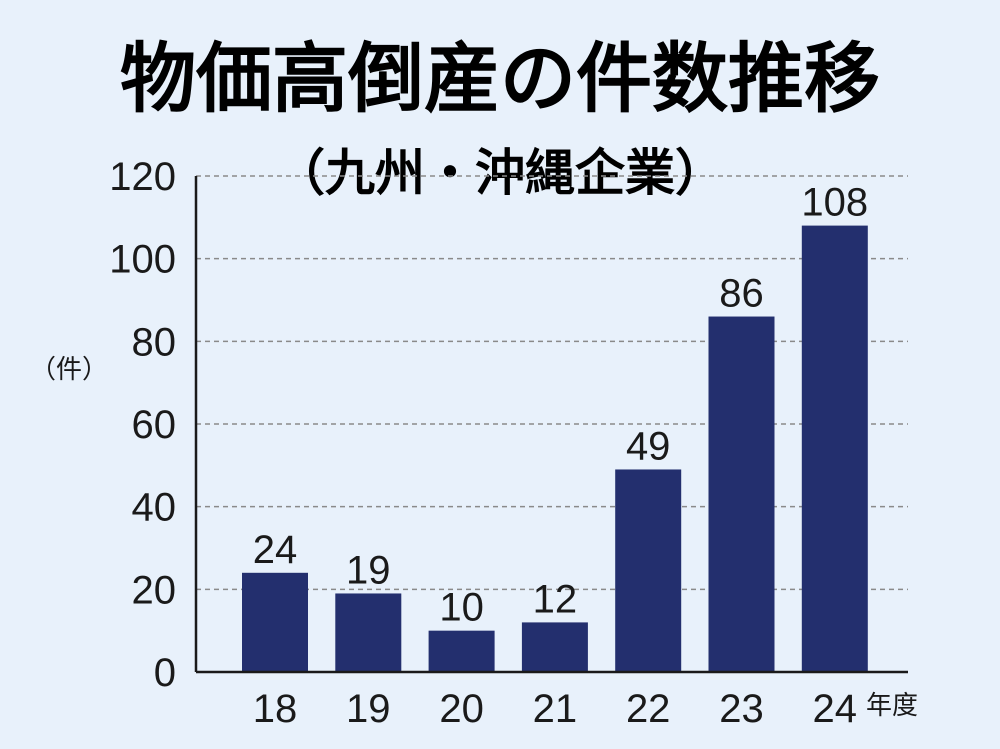 The image size is (1000, 749). Describe the element at coordinates (142, 260) in the screenshot. I see `y-tick-label: 100` at that location.